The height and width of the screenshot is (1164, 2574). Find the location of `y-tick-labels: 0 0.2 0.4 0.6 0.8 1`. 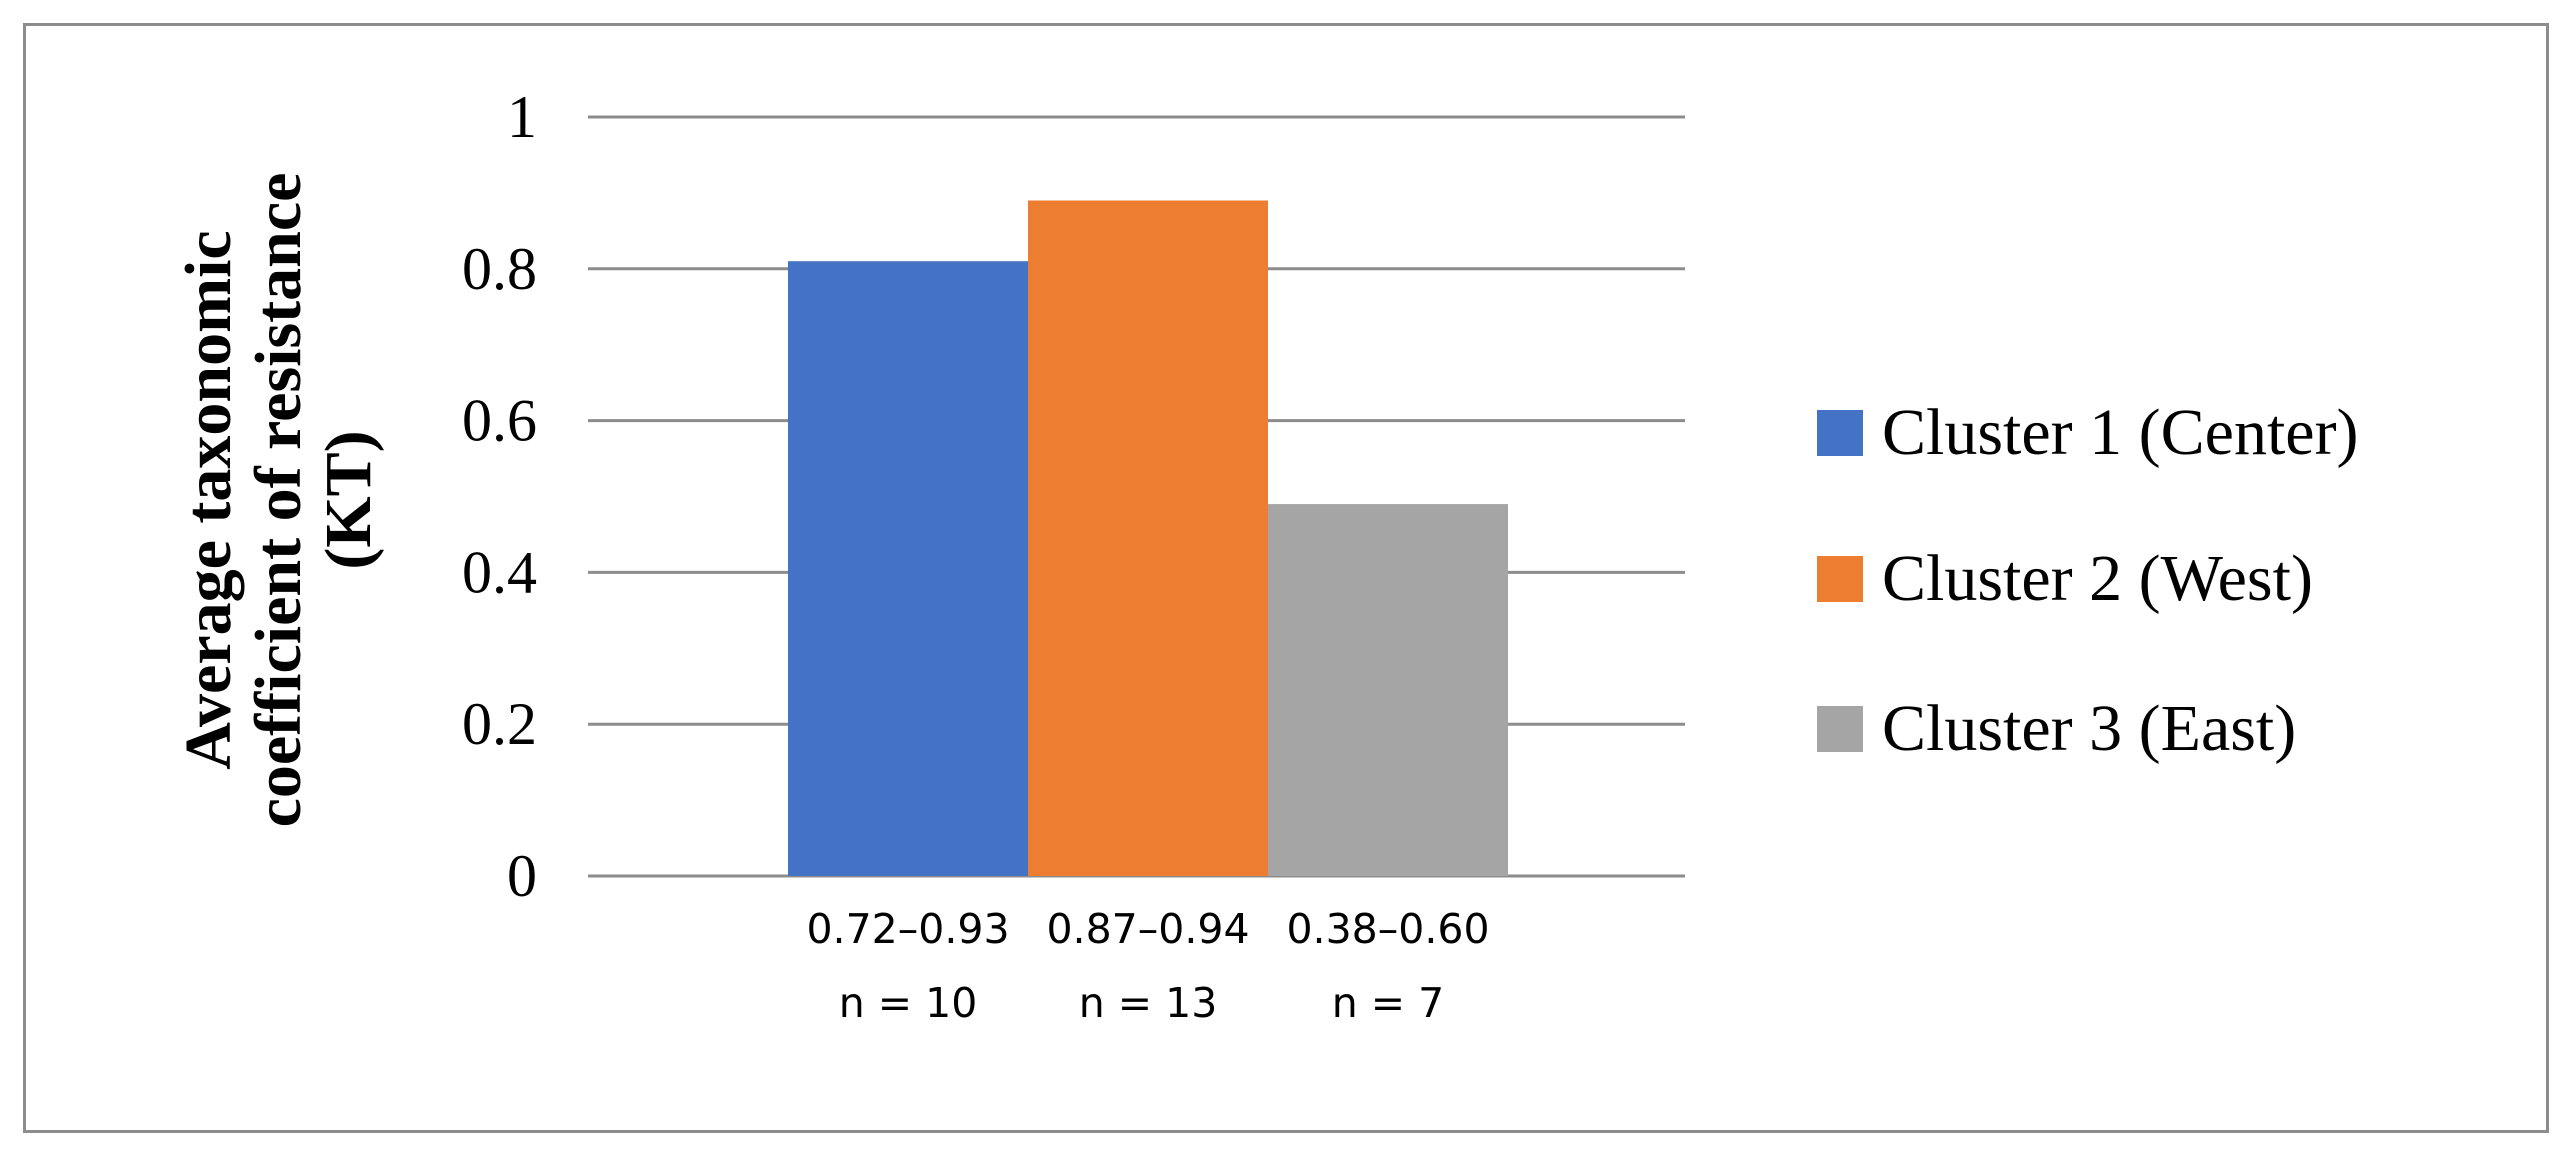

y-tick-labels: 0 0.2 0.4 0.6 0.8 1 is located at coordinates (499, 496).